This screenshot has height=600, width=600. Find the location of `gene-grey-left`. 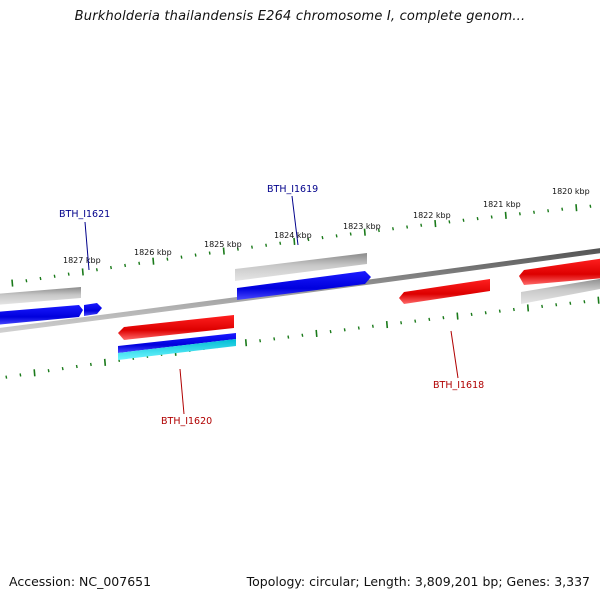

gene-grey-left is located at coordinates (40, 296).